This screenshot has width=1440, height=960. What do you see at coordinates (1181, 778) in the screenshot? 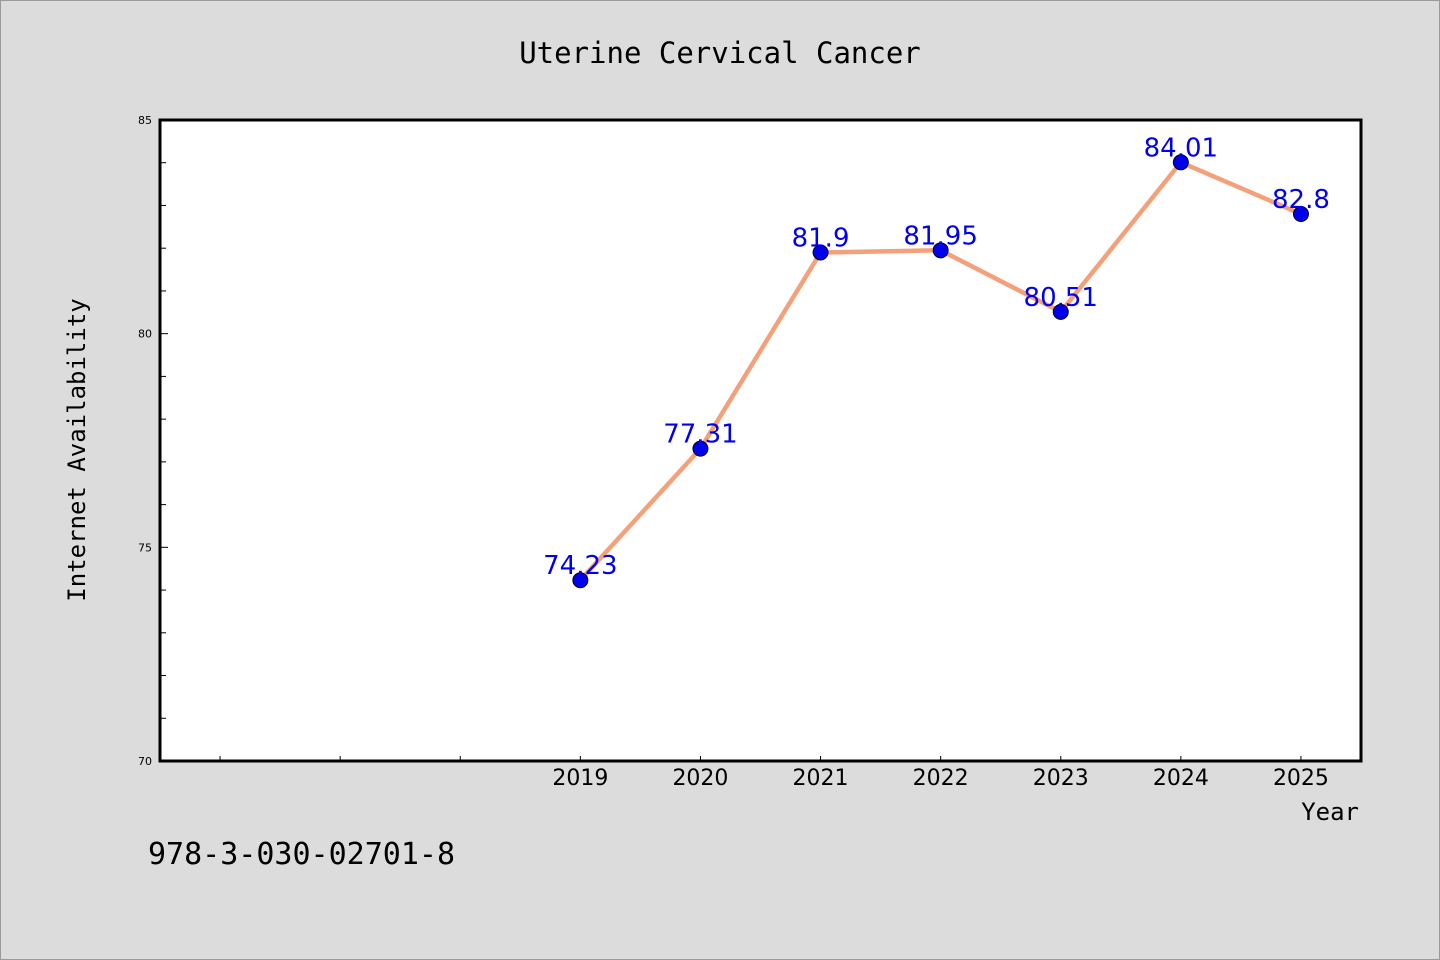
I see `x-tick-label: 2024` at bounding box center [1181, 778].